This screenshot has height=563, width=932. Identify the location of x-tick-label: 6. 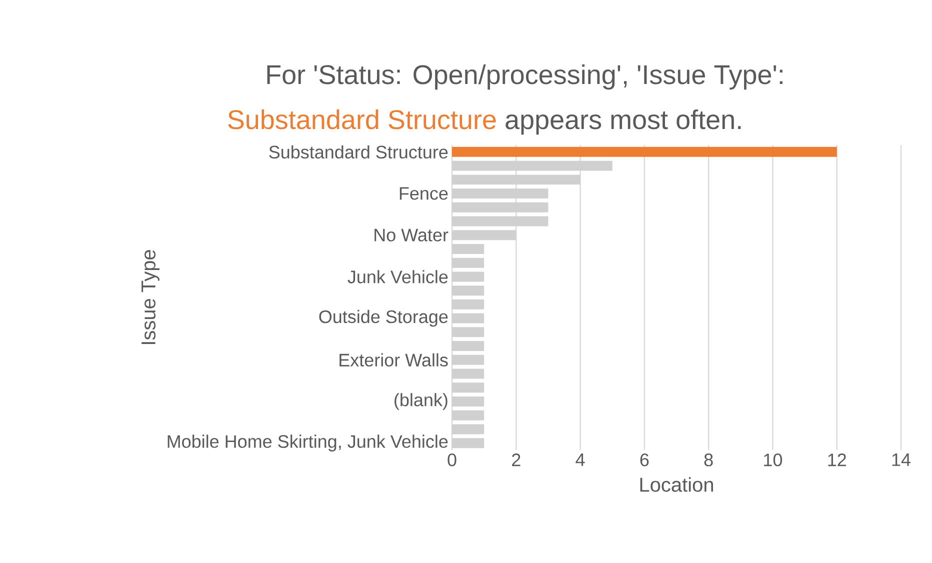
(644, 460).